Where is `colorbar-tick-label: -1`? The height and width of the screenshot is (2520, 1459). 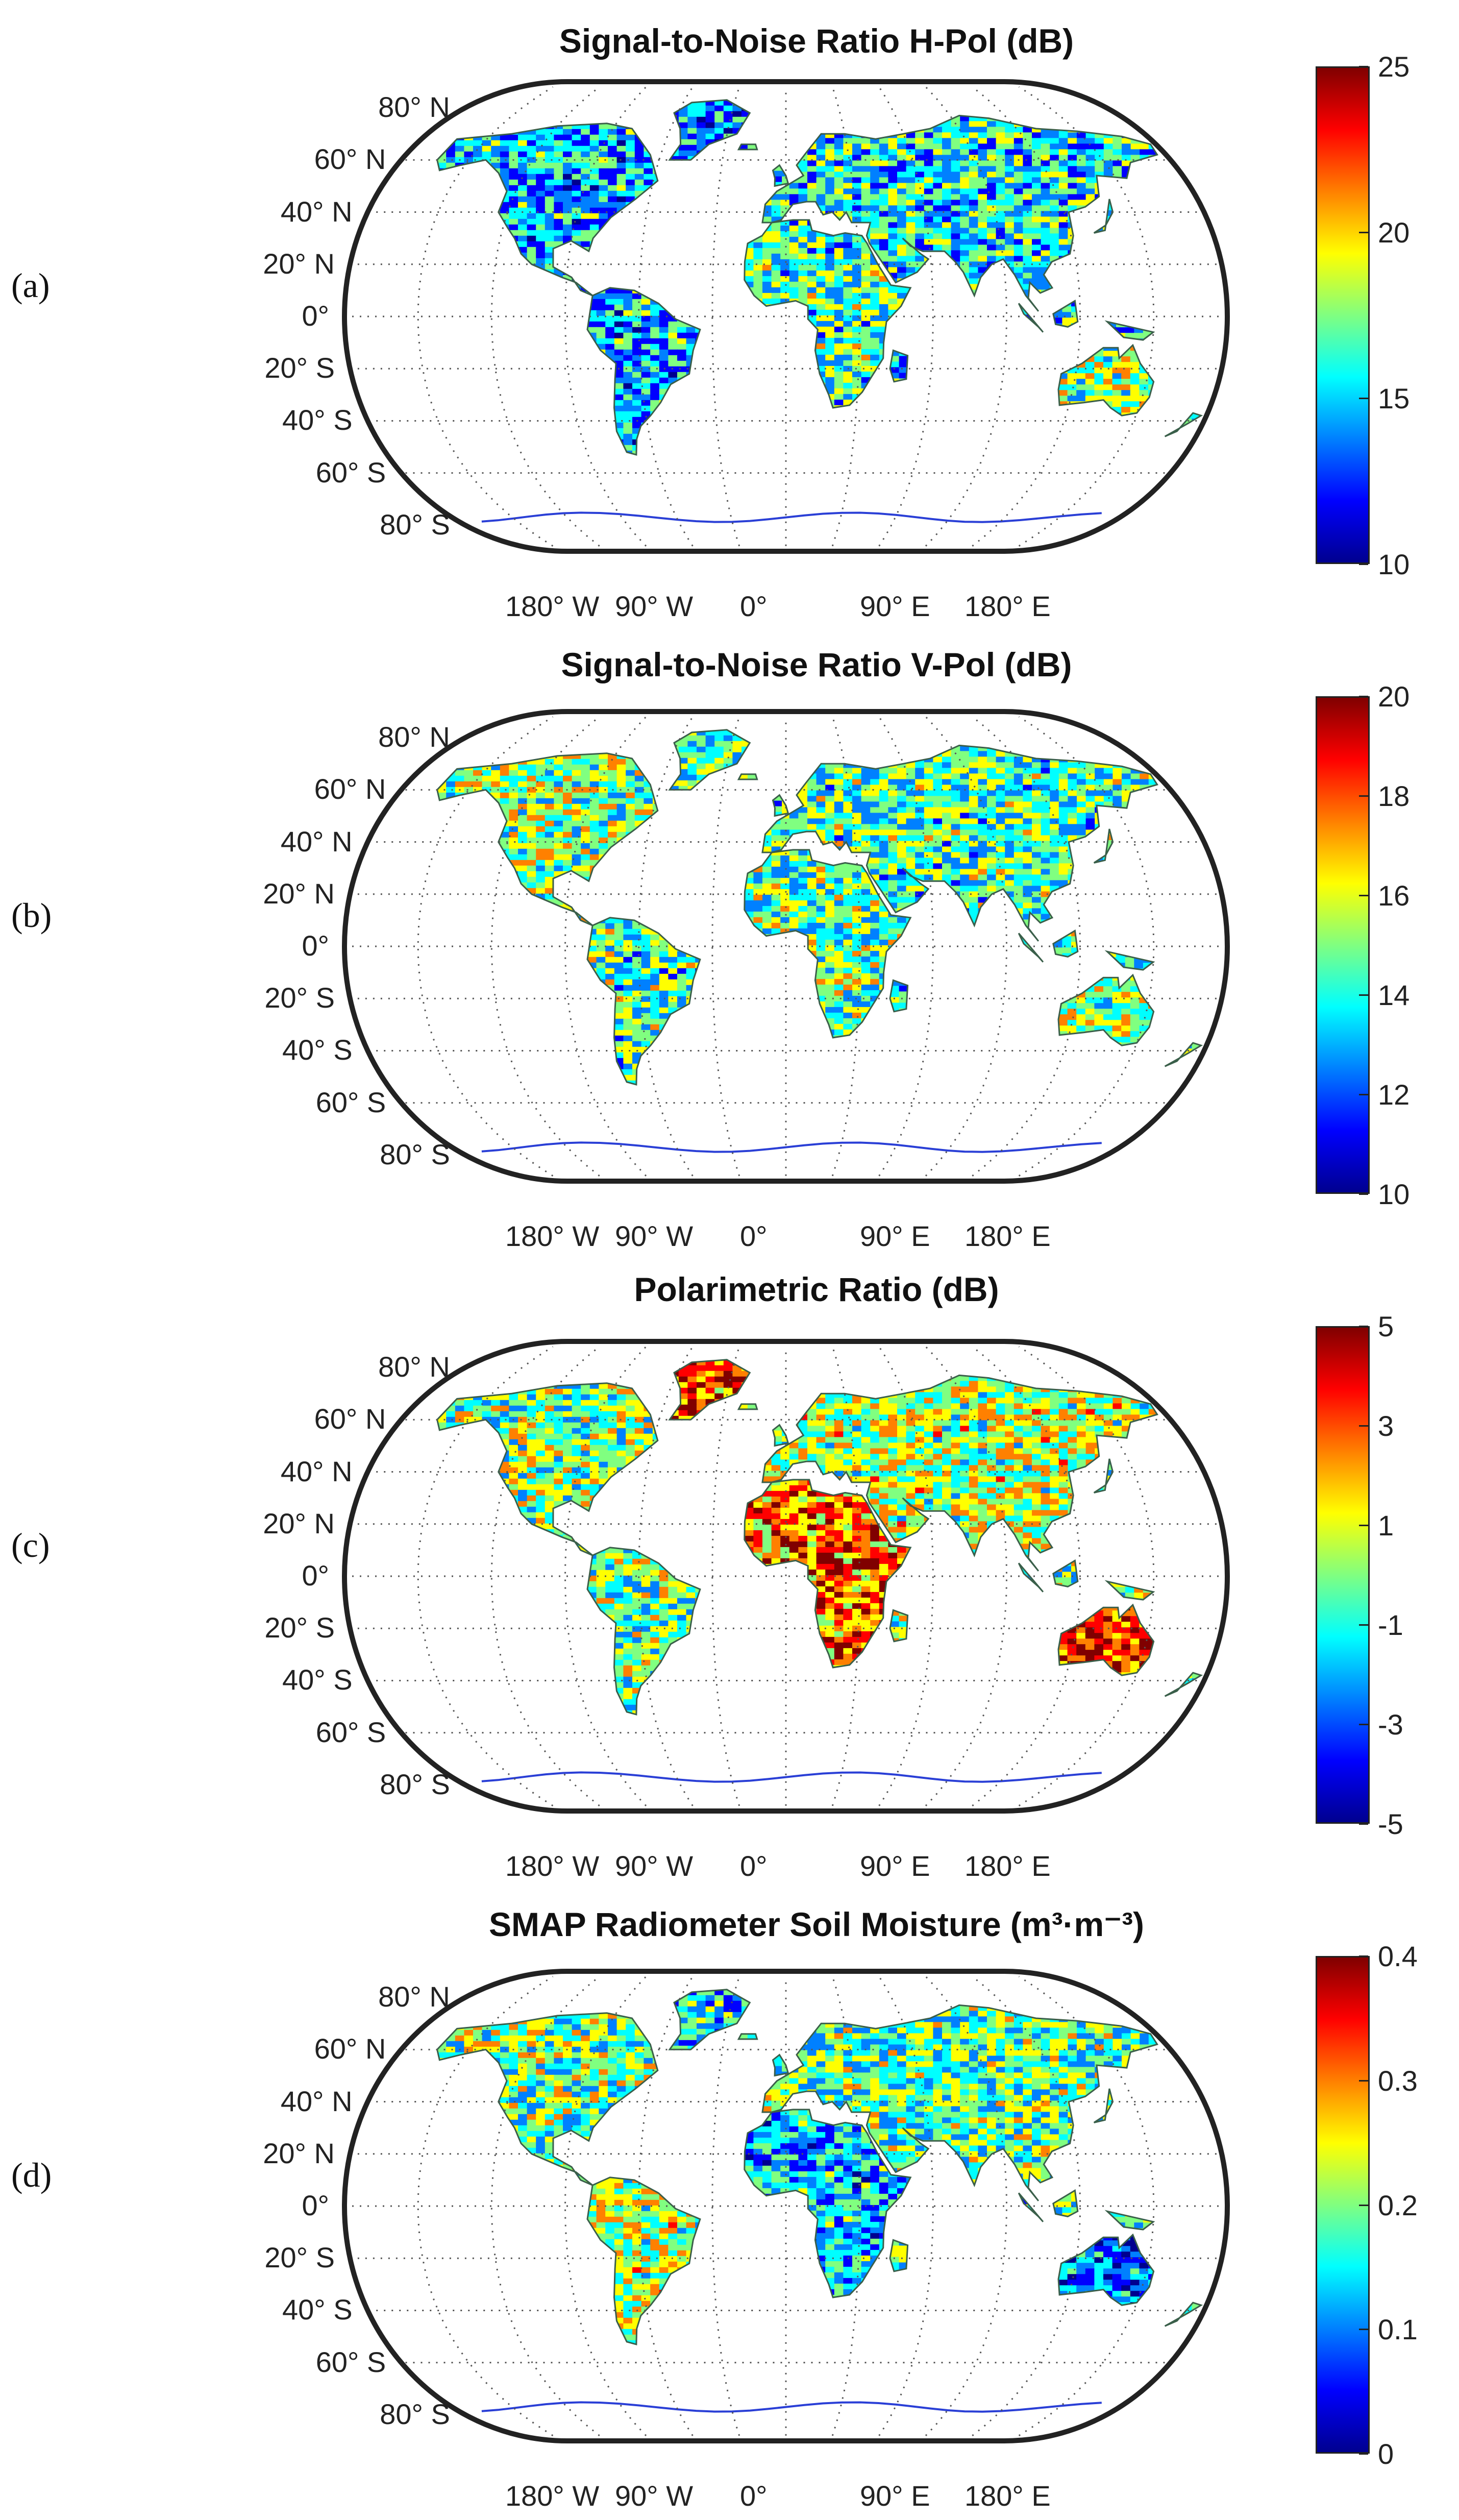
colorbar-tick-label: -1 is located at coordinates (1390, 1625).